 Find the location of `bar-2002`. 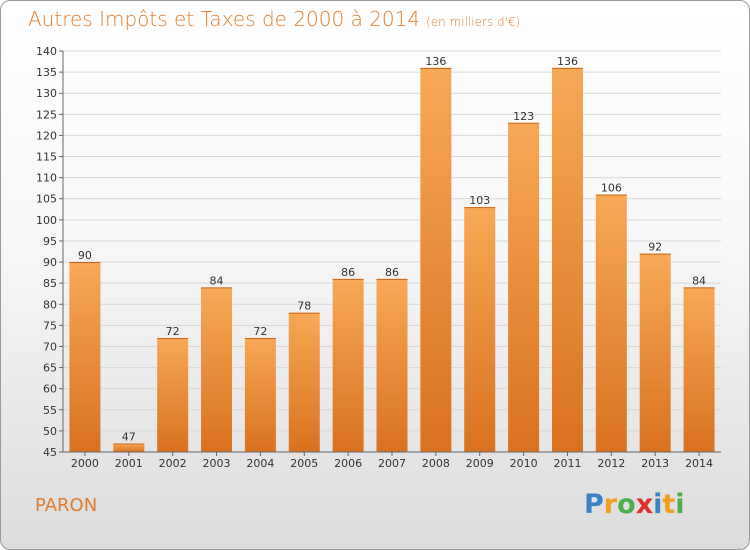

bar-2002 is located at coordinates (173, 395).